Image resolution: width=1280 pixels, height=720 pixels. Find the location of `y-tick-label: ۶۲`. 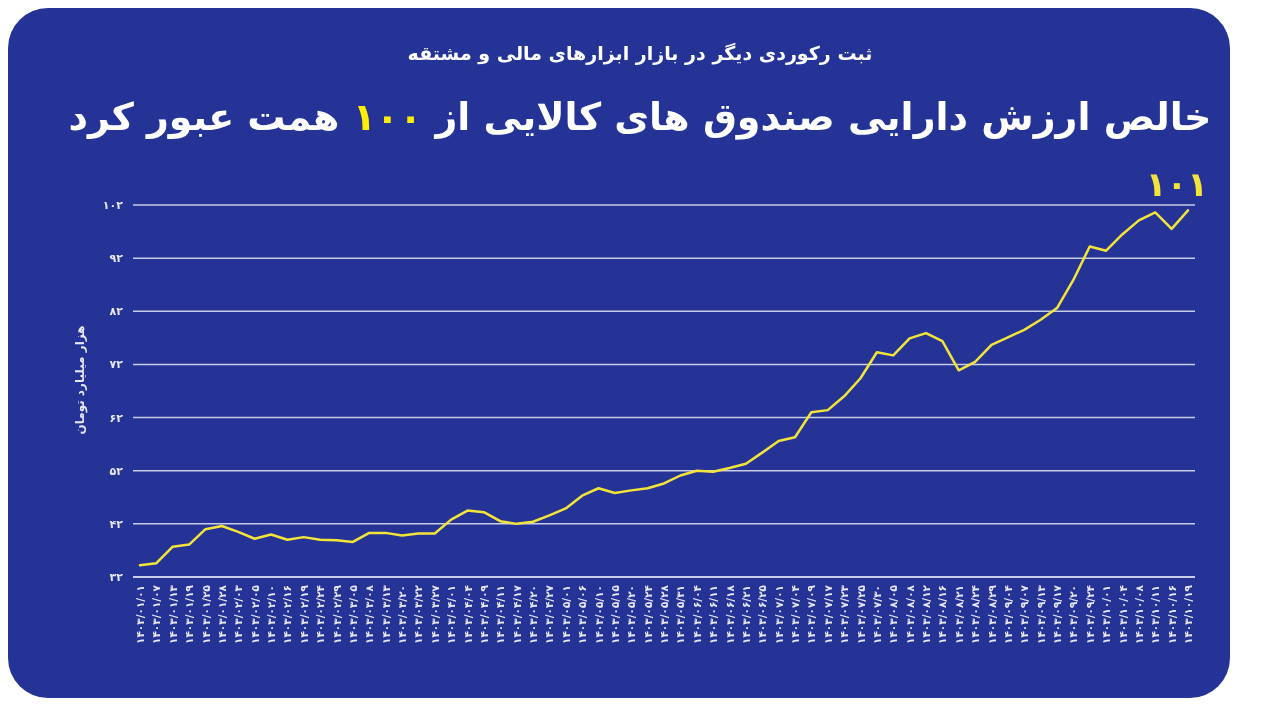

y-tick-label: ۶۲ is located at coordinates (116, 418).